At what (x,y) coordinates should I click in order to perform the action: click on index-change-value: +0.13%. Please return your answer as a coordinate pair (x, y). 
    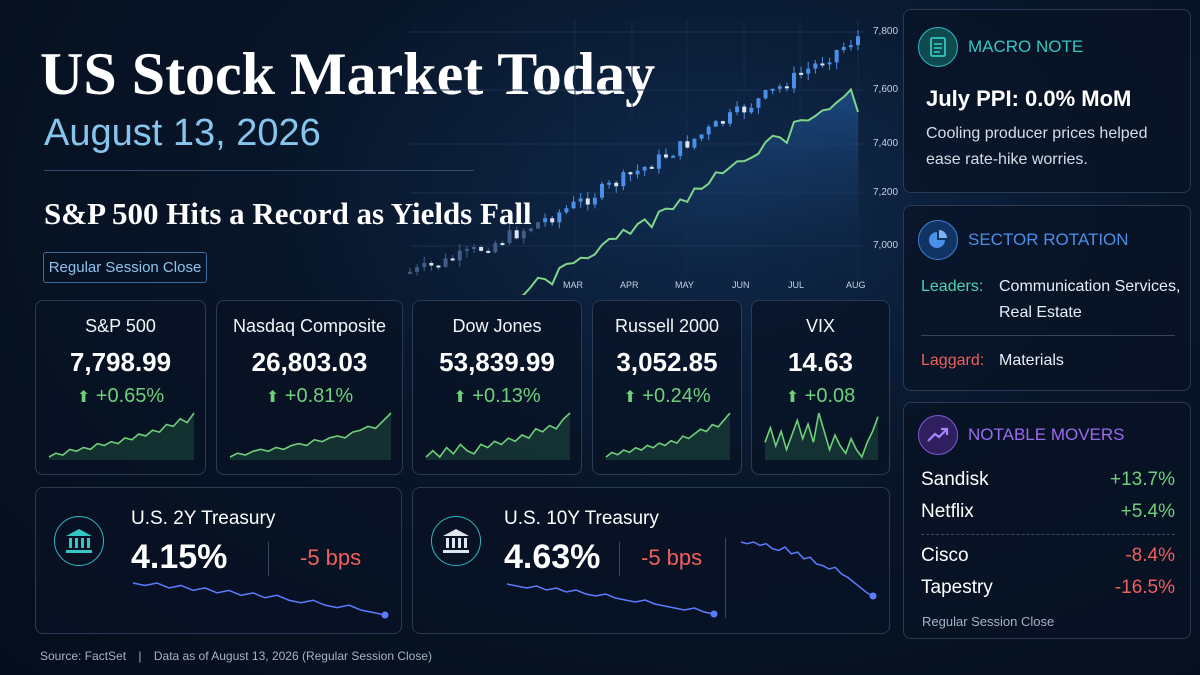
    Looking at the image, I should click on (506, 396).